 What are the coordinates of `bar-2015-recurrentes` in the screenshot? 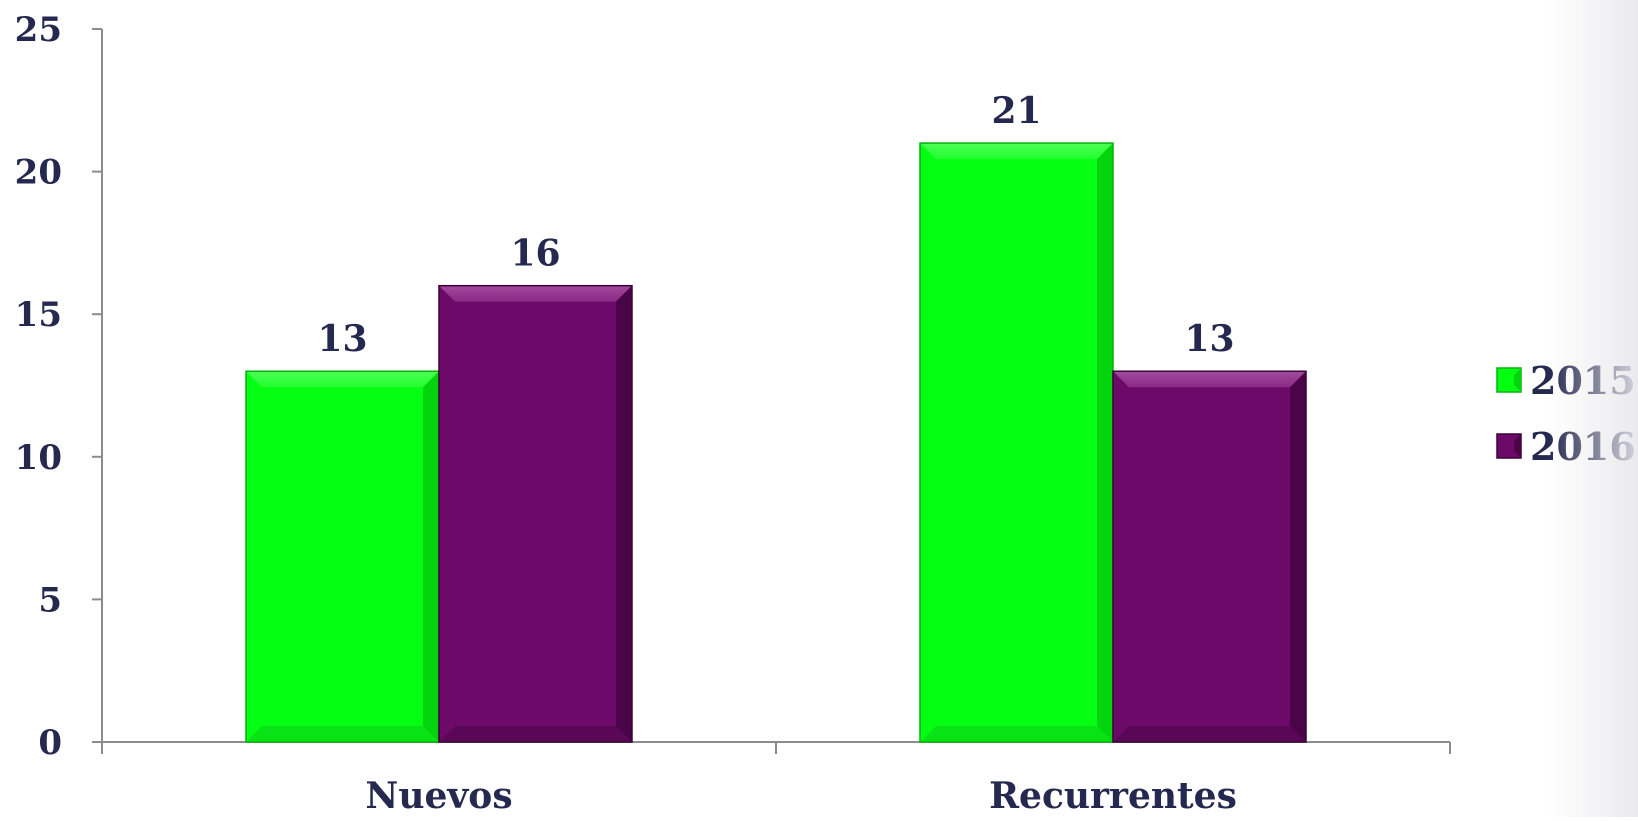 It's located at (1016, 442).